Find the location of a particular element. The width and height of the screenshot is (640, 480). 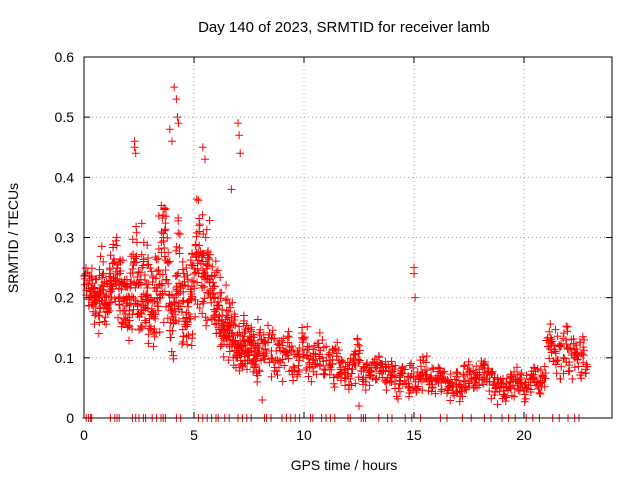

x-axis-label: GPS time / hours is located at coordinates (344, 465).